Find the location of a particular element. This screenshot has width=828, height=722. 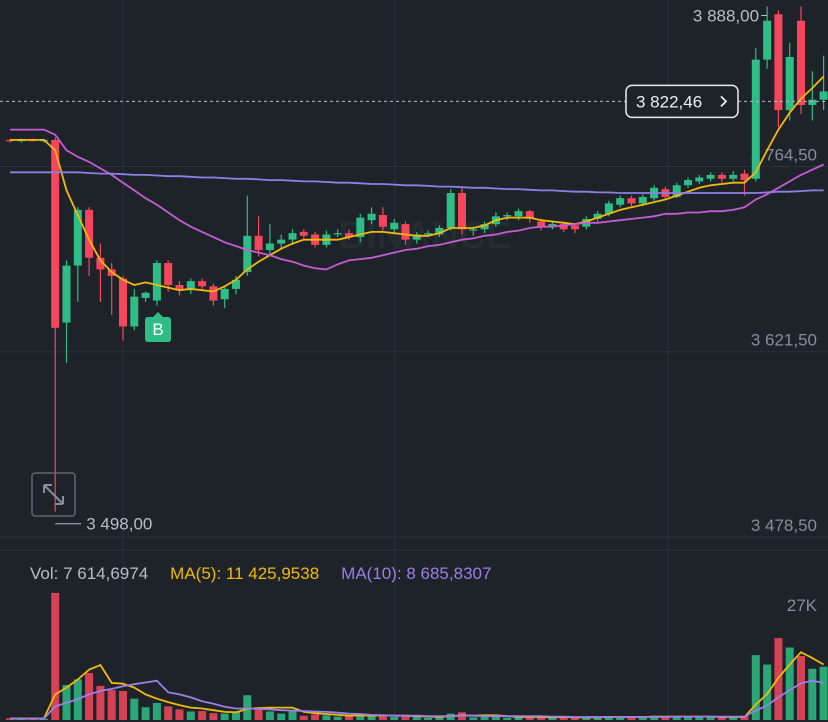

volume-legend: MA(10): 8 685,8307 is located at coordinates (416, 573).